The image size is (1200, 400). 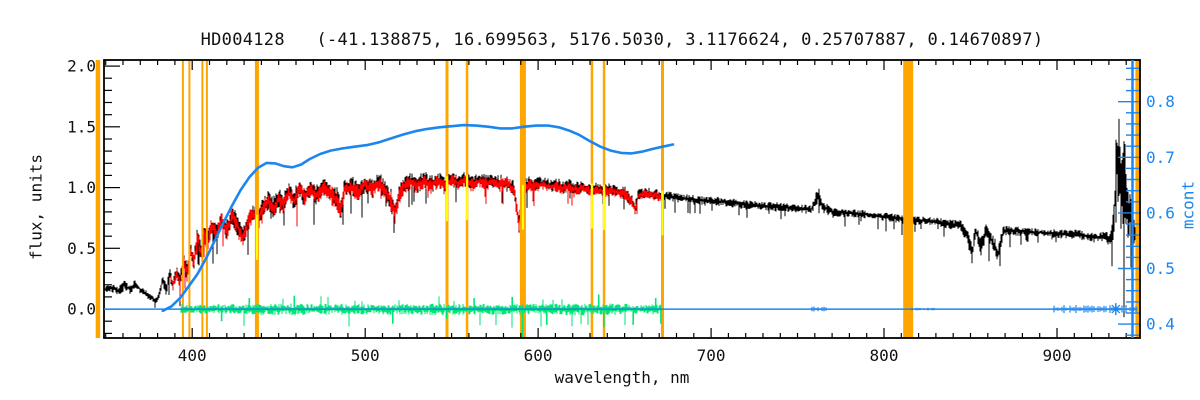 What do you see at coordinates (81, 309) in the screenshot?
I see `svg-text: 0.0` at bounding box center [81, 309].